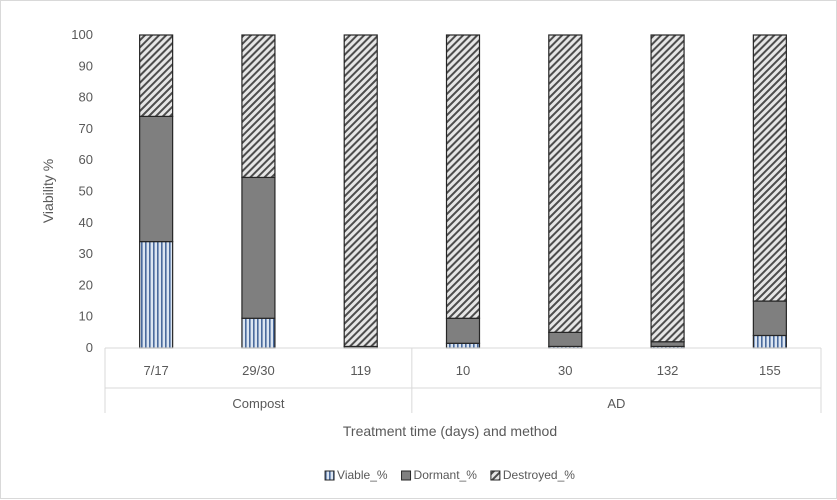 This screenshot has height=500, width=837. What do you see at coordinates (258, 403) in the screenshot?
I see `group-label: Compost` at bounding box center [258, 403].